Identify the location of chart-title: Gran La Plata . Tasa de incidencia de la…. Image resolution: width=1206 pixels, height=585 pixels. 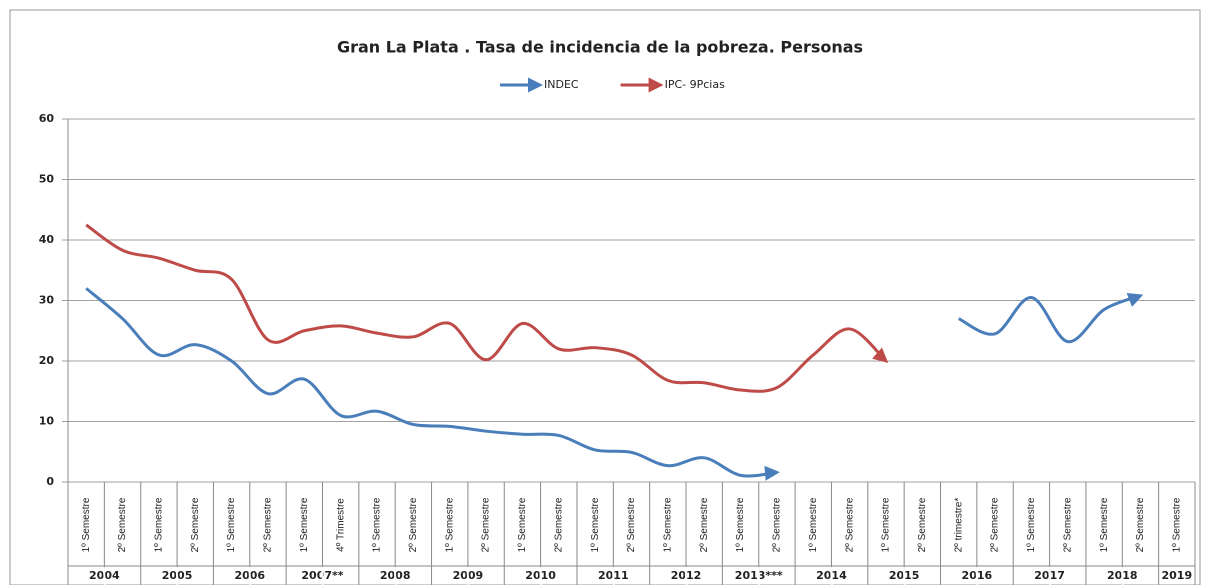
(600, 47).